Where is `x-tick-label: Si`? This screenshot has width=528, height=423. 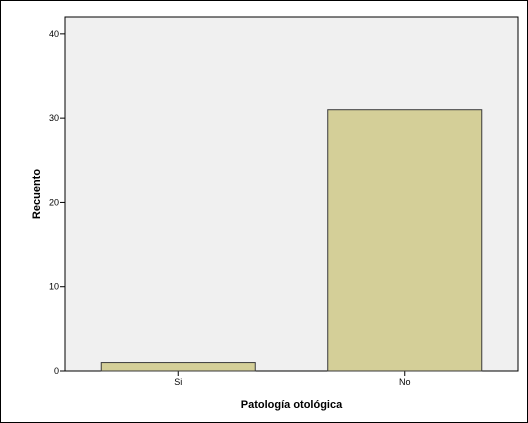 x-tick-label: Si is located at coordinates (178, 382).